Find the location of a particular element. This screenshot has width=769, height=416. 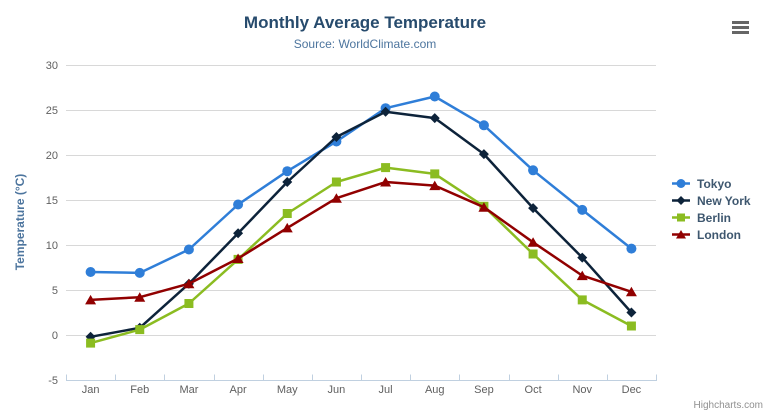

x-axis-label: Oct is located at coordinates (533, 390).